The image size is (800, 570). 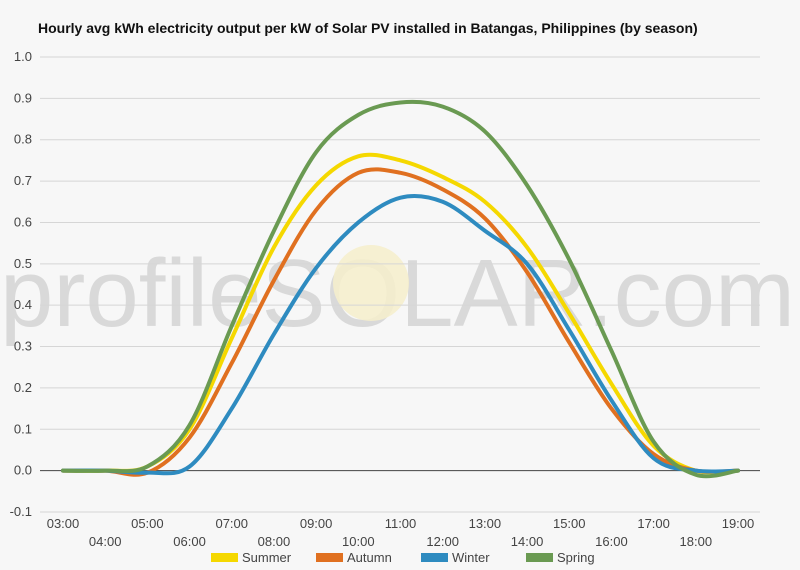 I want to click on y-tick-label: -0.1, so click(x=21, y=511).